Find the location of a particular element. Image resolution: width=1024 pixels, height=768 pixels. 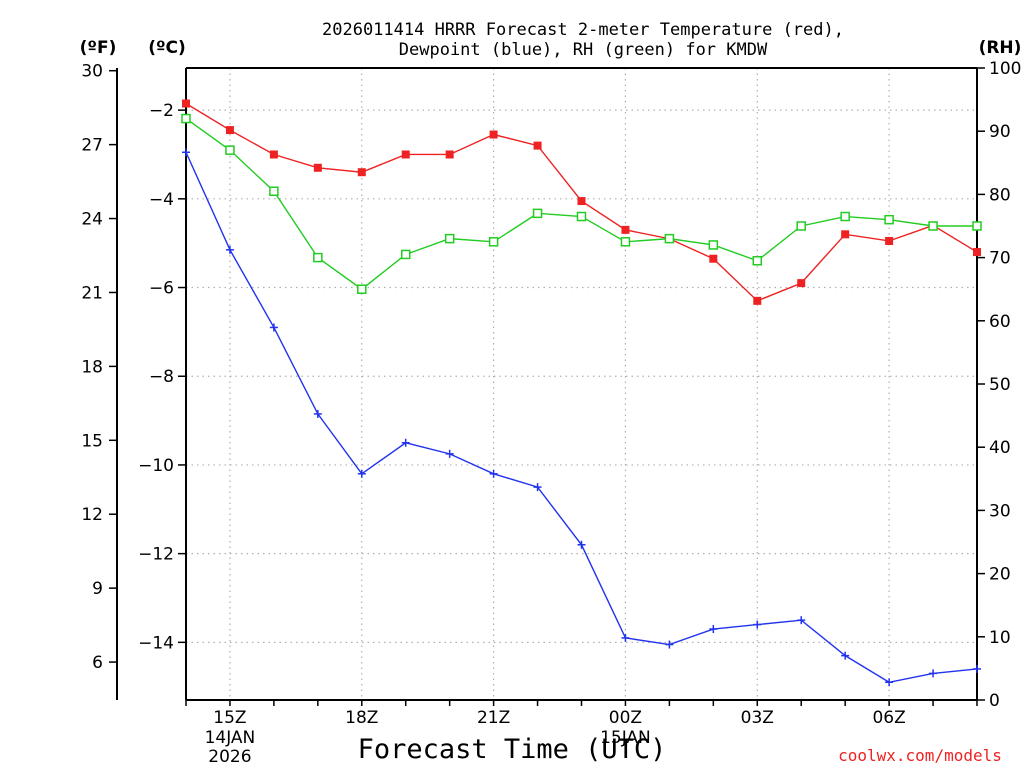

celsius-tick-label: −12 is located at coordinates (156, 555).